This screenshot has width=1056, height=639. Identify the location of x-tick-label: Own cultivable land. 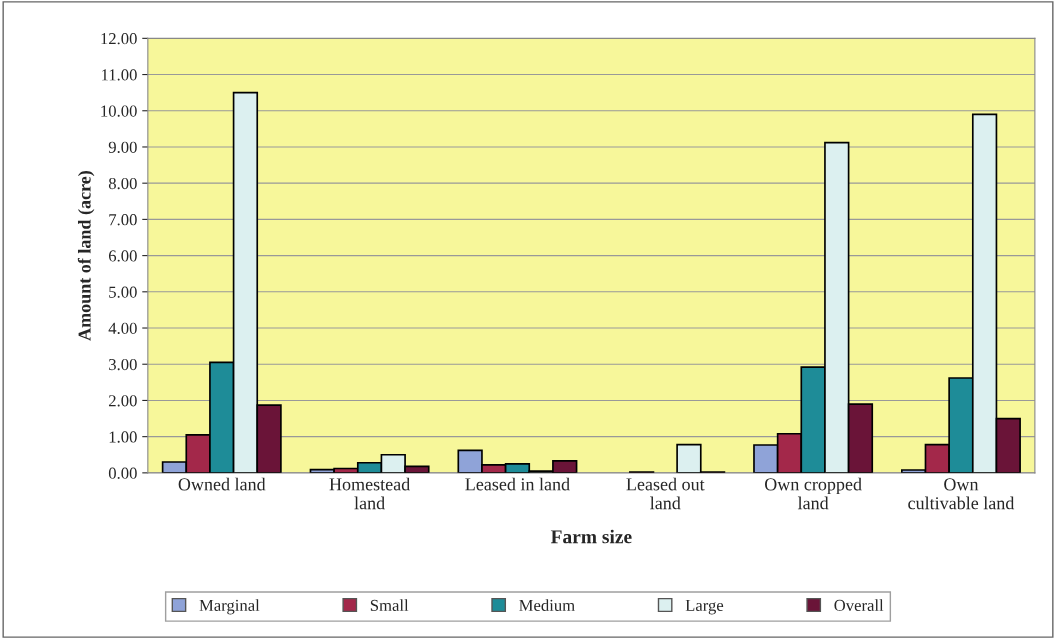
(961, 494).